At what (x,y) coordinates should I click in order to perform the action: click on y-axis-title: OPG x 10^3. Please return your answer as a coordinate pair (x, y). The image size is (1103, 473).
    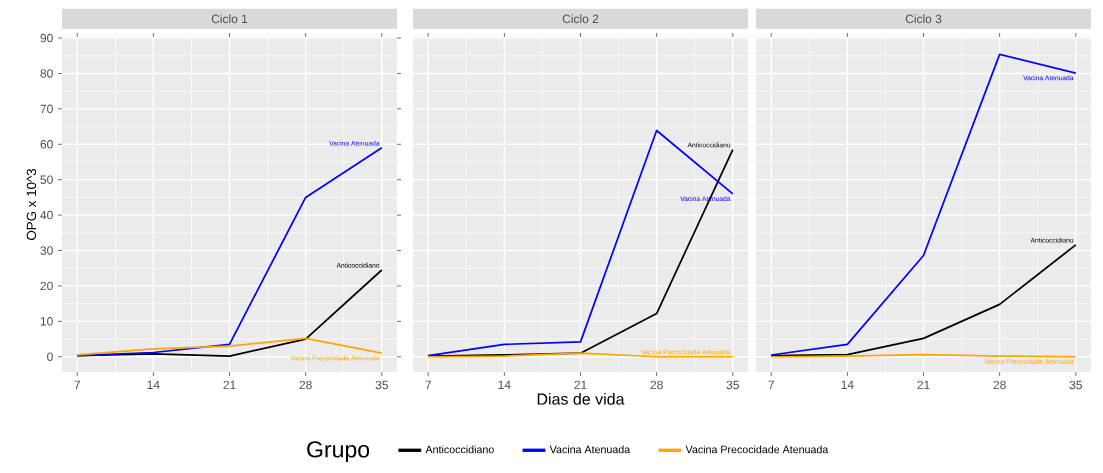
    Looking at the image, I should click on (31, 204).